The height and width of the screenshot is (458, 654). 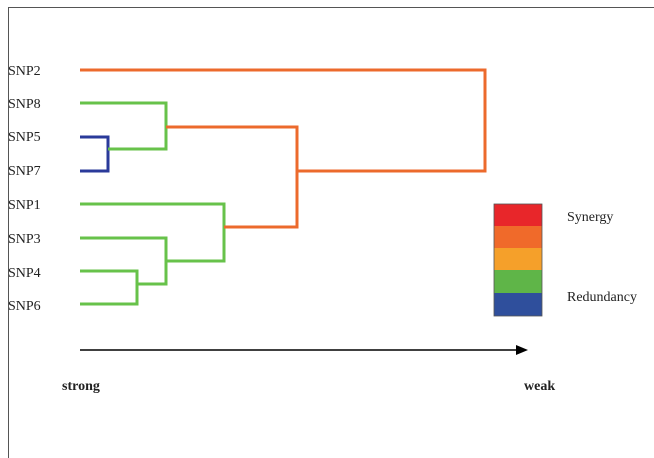 I want to click on leaf-label-snp8: SNP8, so click(x=24, y=104).